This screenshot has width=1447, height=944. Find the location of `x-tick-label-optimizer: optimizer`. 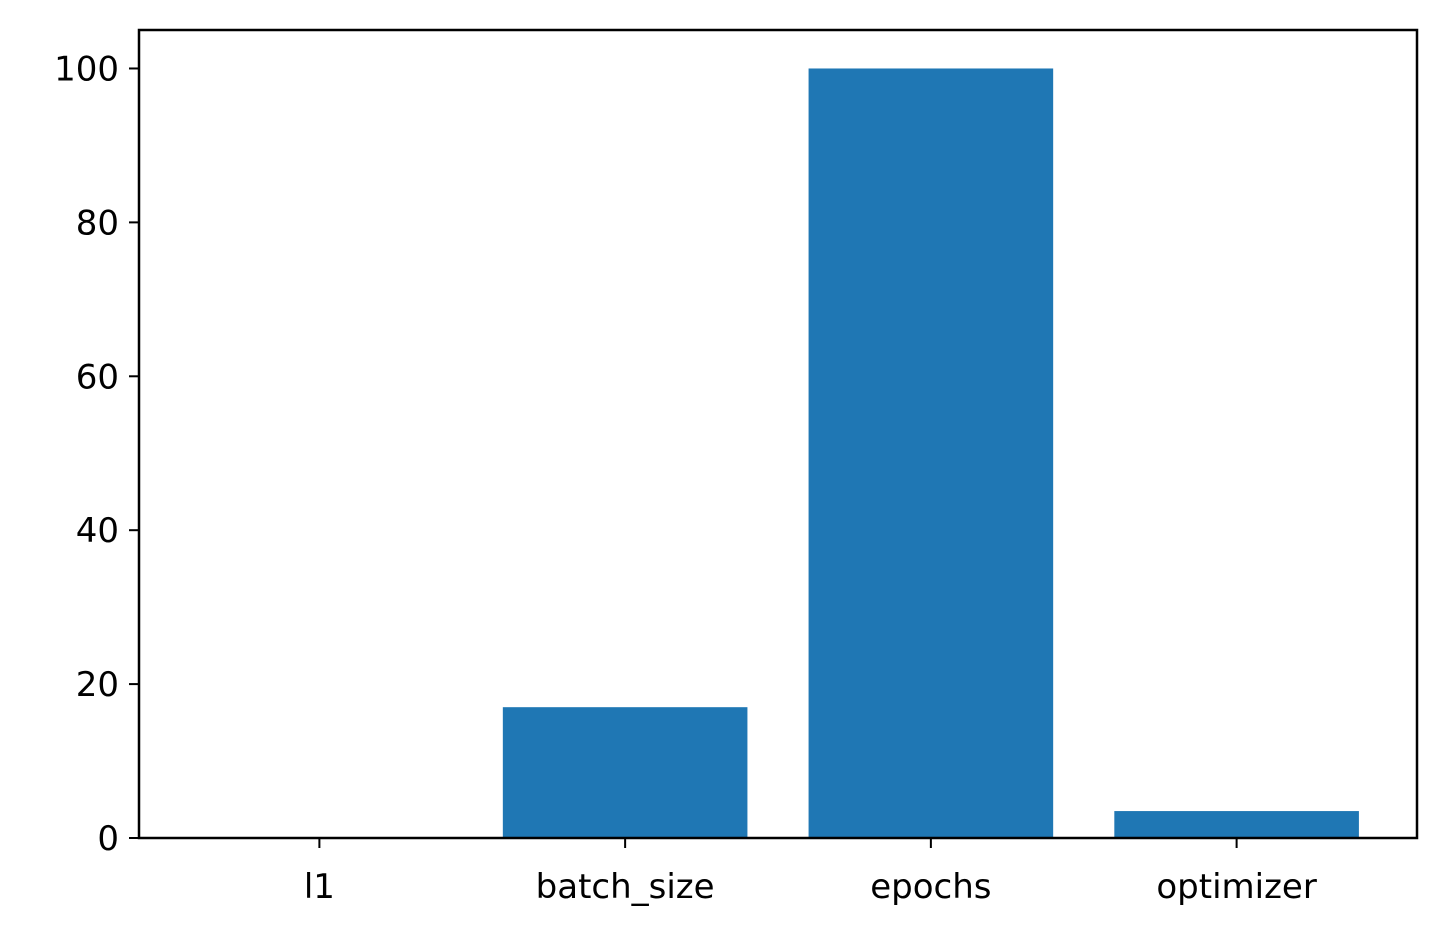

x-tick-label-optimizer: optimizer is located at coordinates (1236, 887).